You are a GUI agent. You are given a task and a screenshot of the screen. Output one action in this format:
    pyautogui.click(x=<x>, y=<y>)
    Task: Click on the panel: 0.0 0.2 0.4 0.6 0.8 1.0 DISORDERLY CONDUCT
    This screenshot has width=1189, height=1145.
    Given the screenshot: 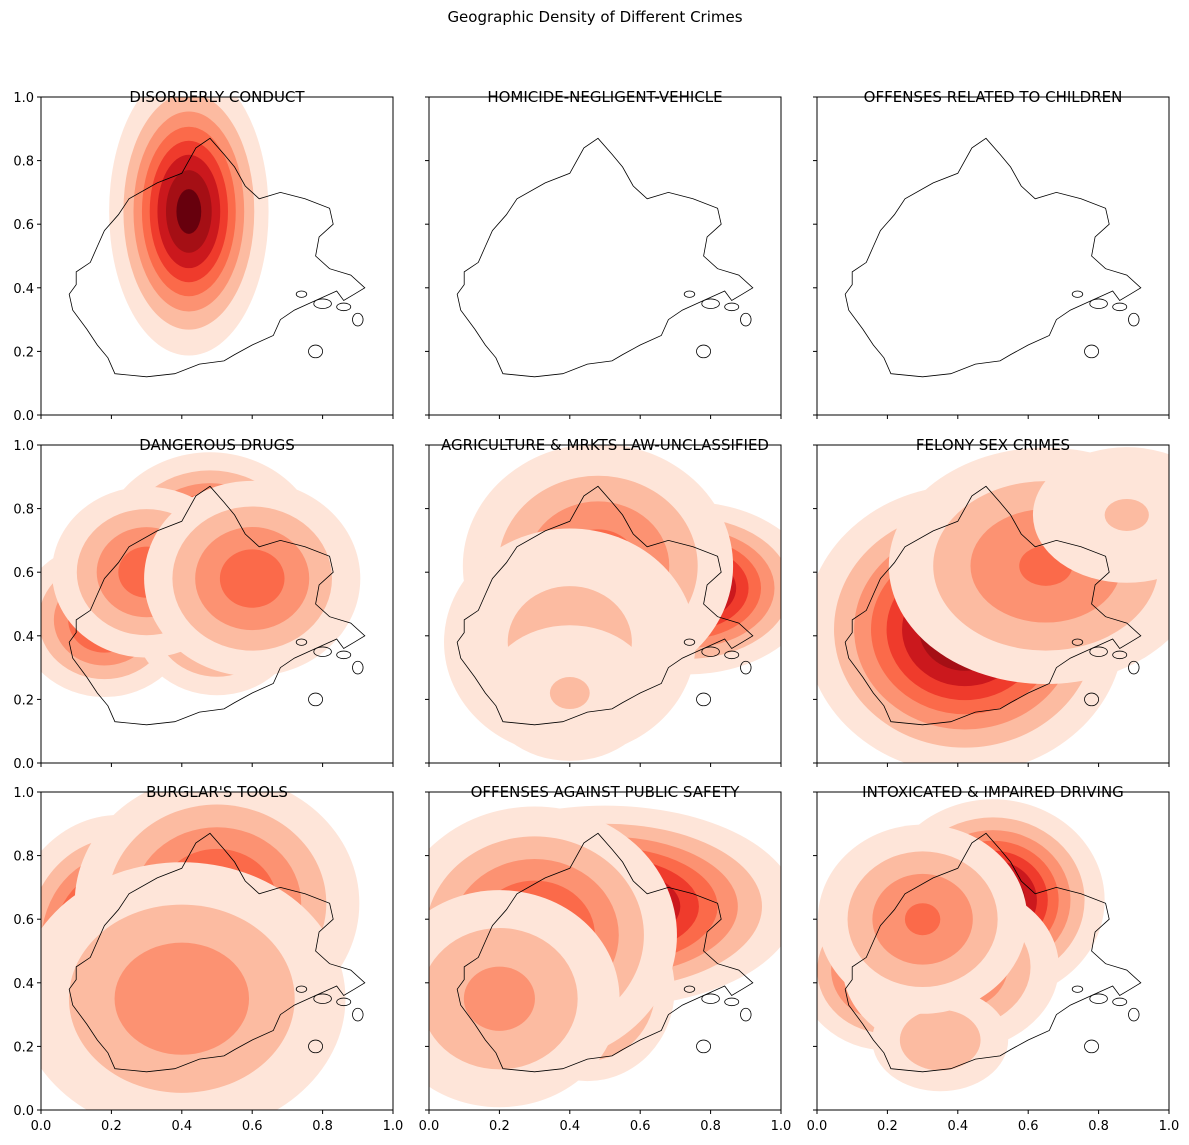 What is the action you would take?
    pyautogui.click(x=203, y=256)
    